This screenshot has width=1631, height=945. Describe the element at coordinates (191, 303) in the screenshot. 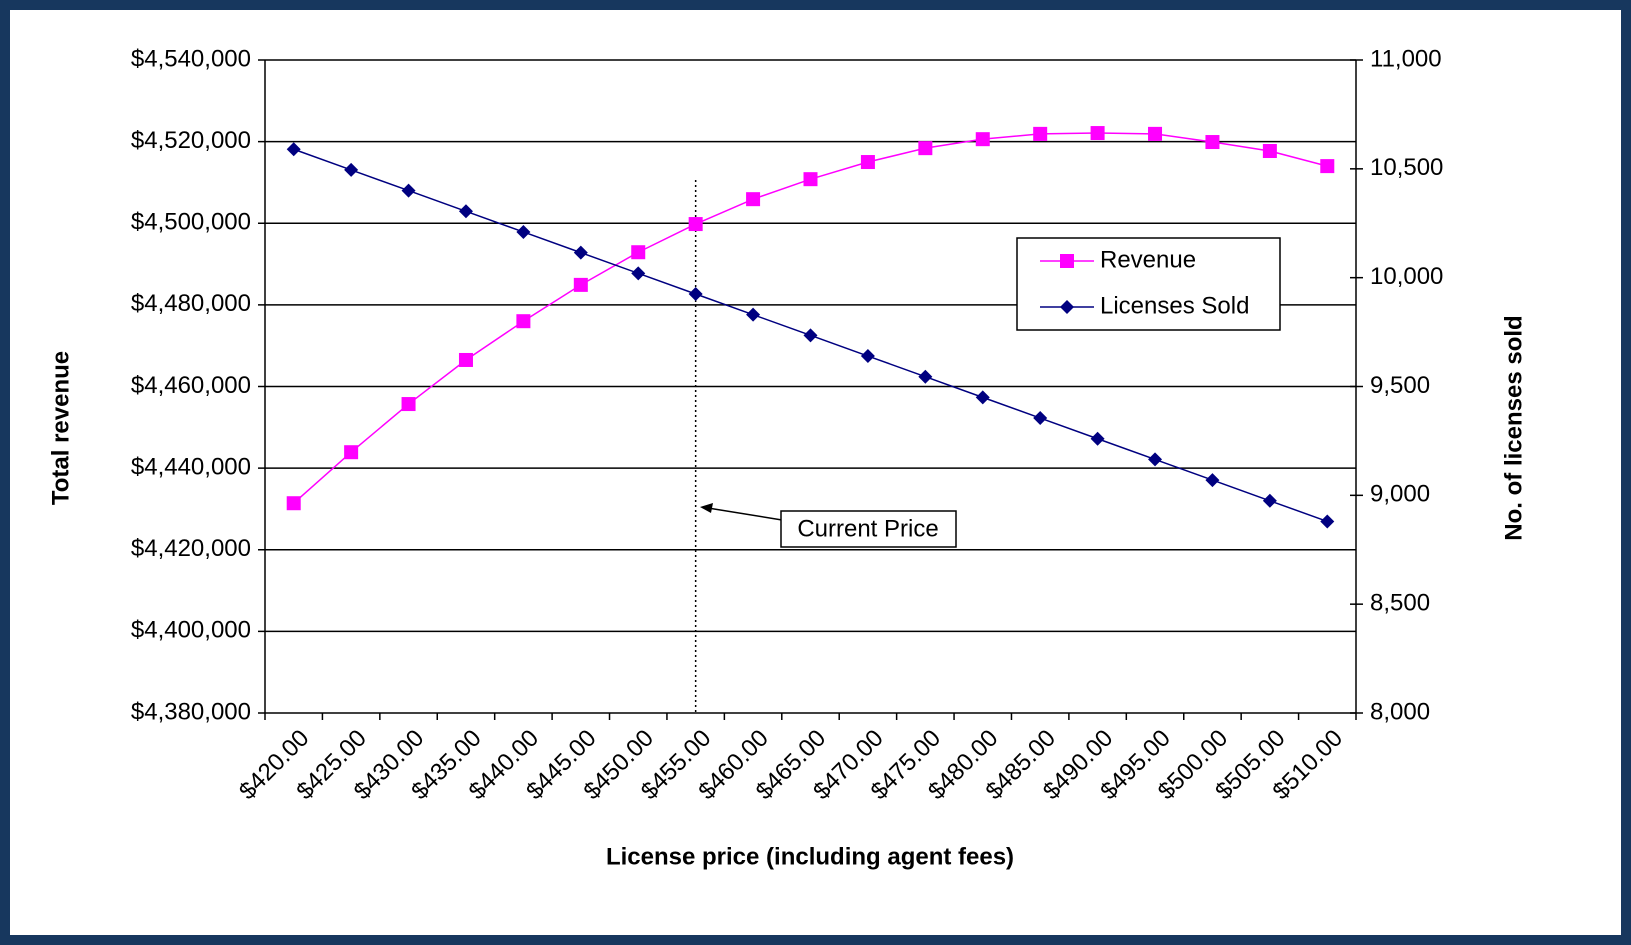

I see `y-tick-label: $4,480,000` at that location.